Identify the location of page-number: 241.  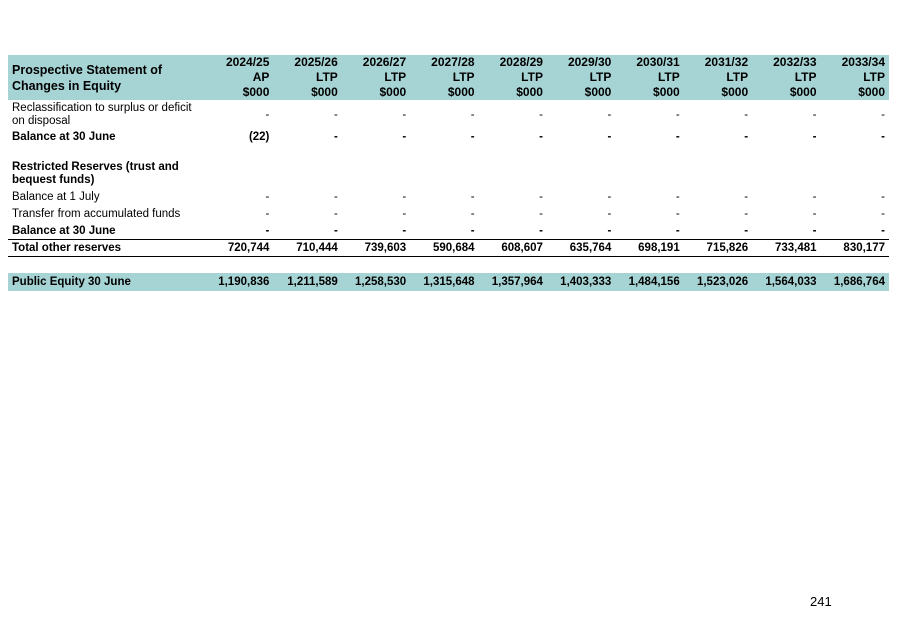
(821, 601).